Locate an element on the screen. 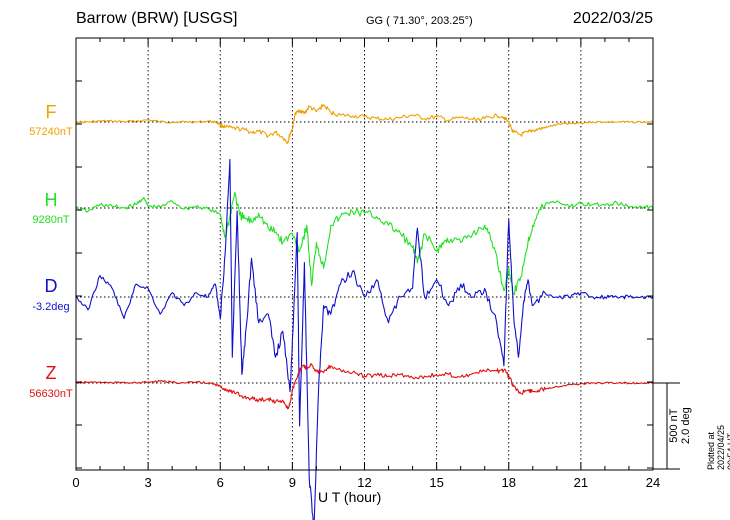 The width and height of the screenshot is (730, 520). baseline-label-f: 57240nT is located at coordinates (51, 132).